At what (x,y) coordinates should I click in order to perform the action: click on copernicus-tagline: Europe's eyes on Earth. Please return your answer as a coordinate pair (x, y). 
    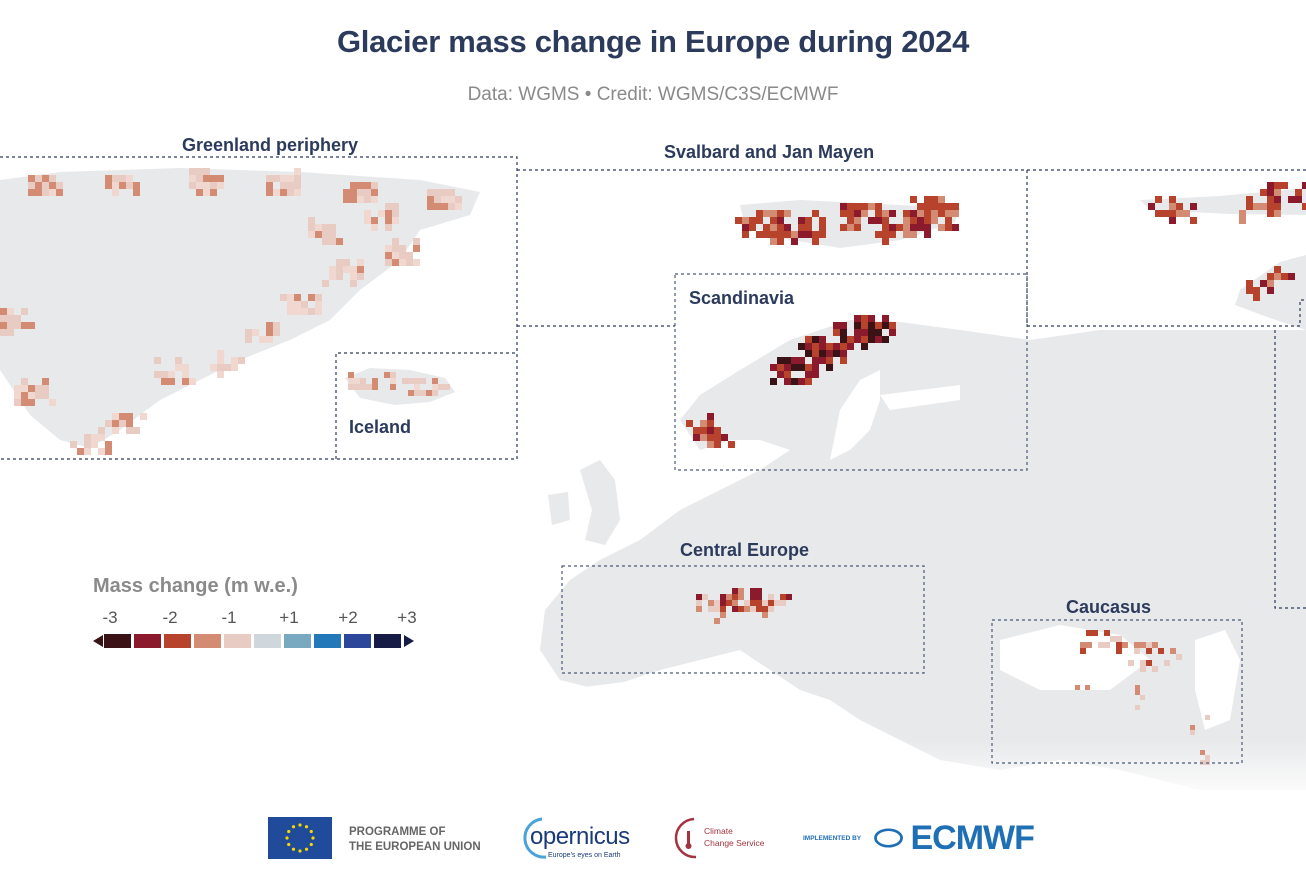
    Looking at the image, I should click on (584, 855).